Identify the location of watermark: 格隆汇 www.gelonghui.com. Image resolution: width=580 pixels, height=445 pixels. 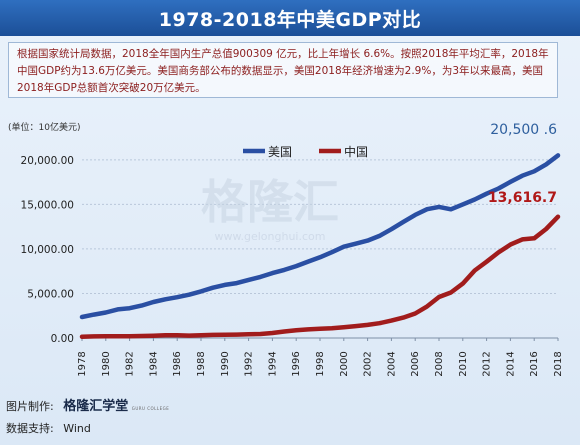
(270, 209).